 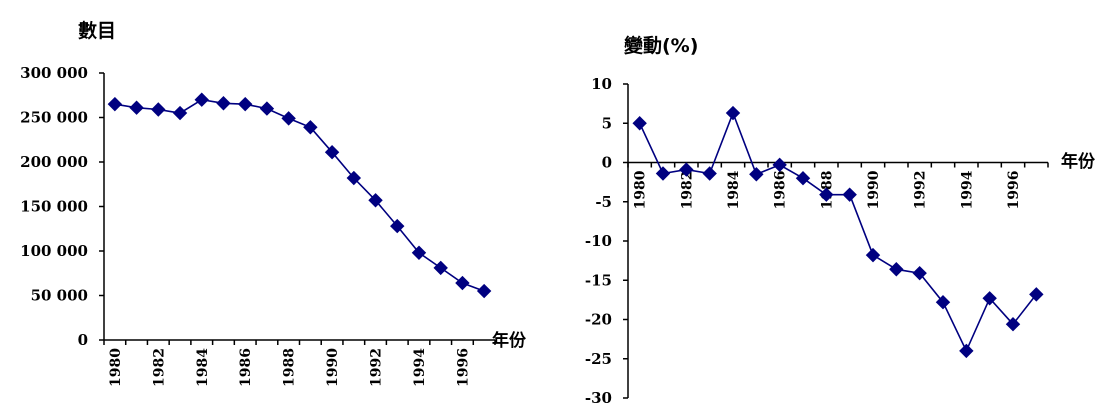 What do you see at coordinates (607, 123) in the screenshot?
I see `y-tick-label: 5` at bounding box center [607, 123].